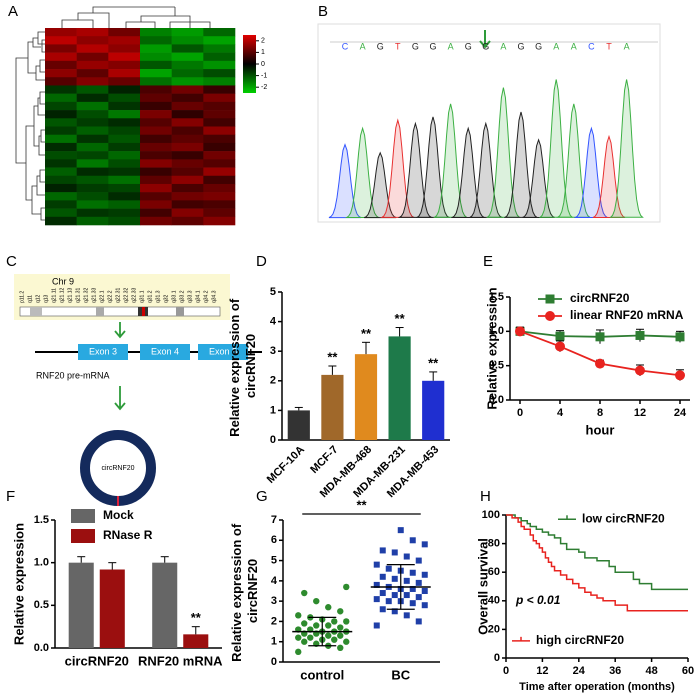 This screenshot has width=699, height=695. What do you see at coordinates (249, 64) in the screenshot?
I see `colorbar` at bounding box center [249, 64].